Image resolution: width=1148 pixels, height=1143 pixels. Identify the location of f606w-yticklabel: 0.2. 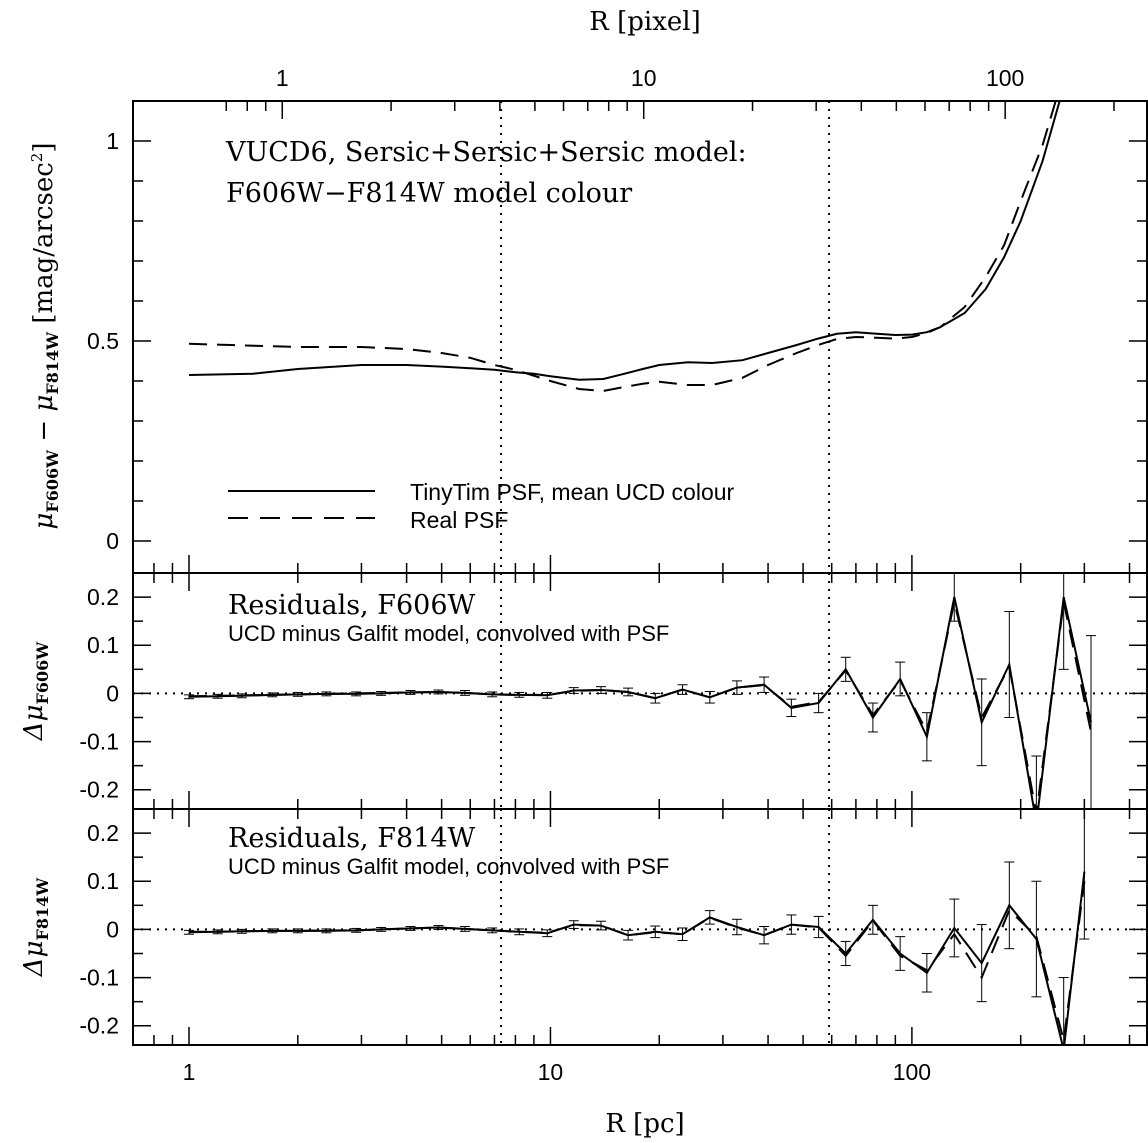
(103, 597).